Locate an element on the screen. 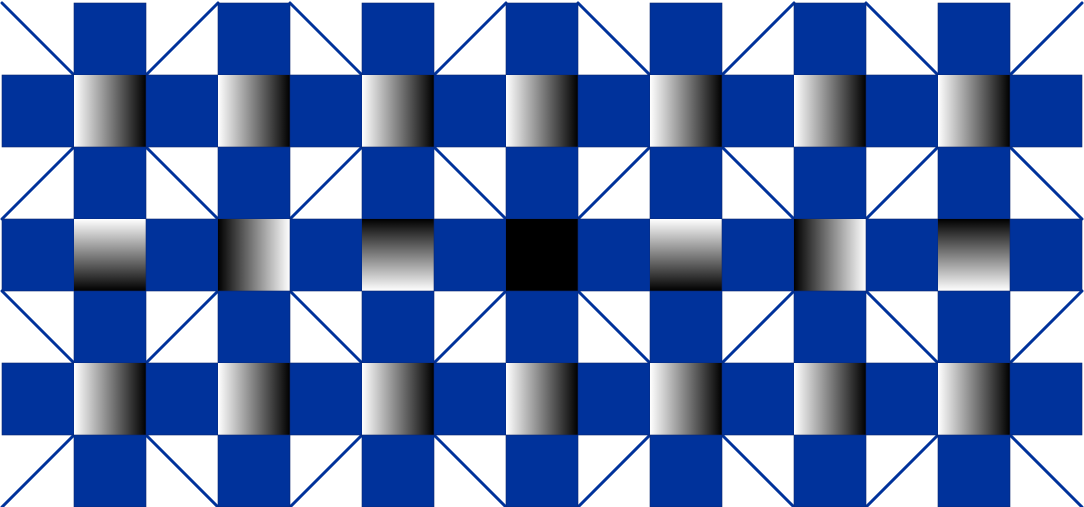 This screenshot has width=1084, height=507. black-center-square is located at coordinates (542, 255).